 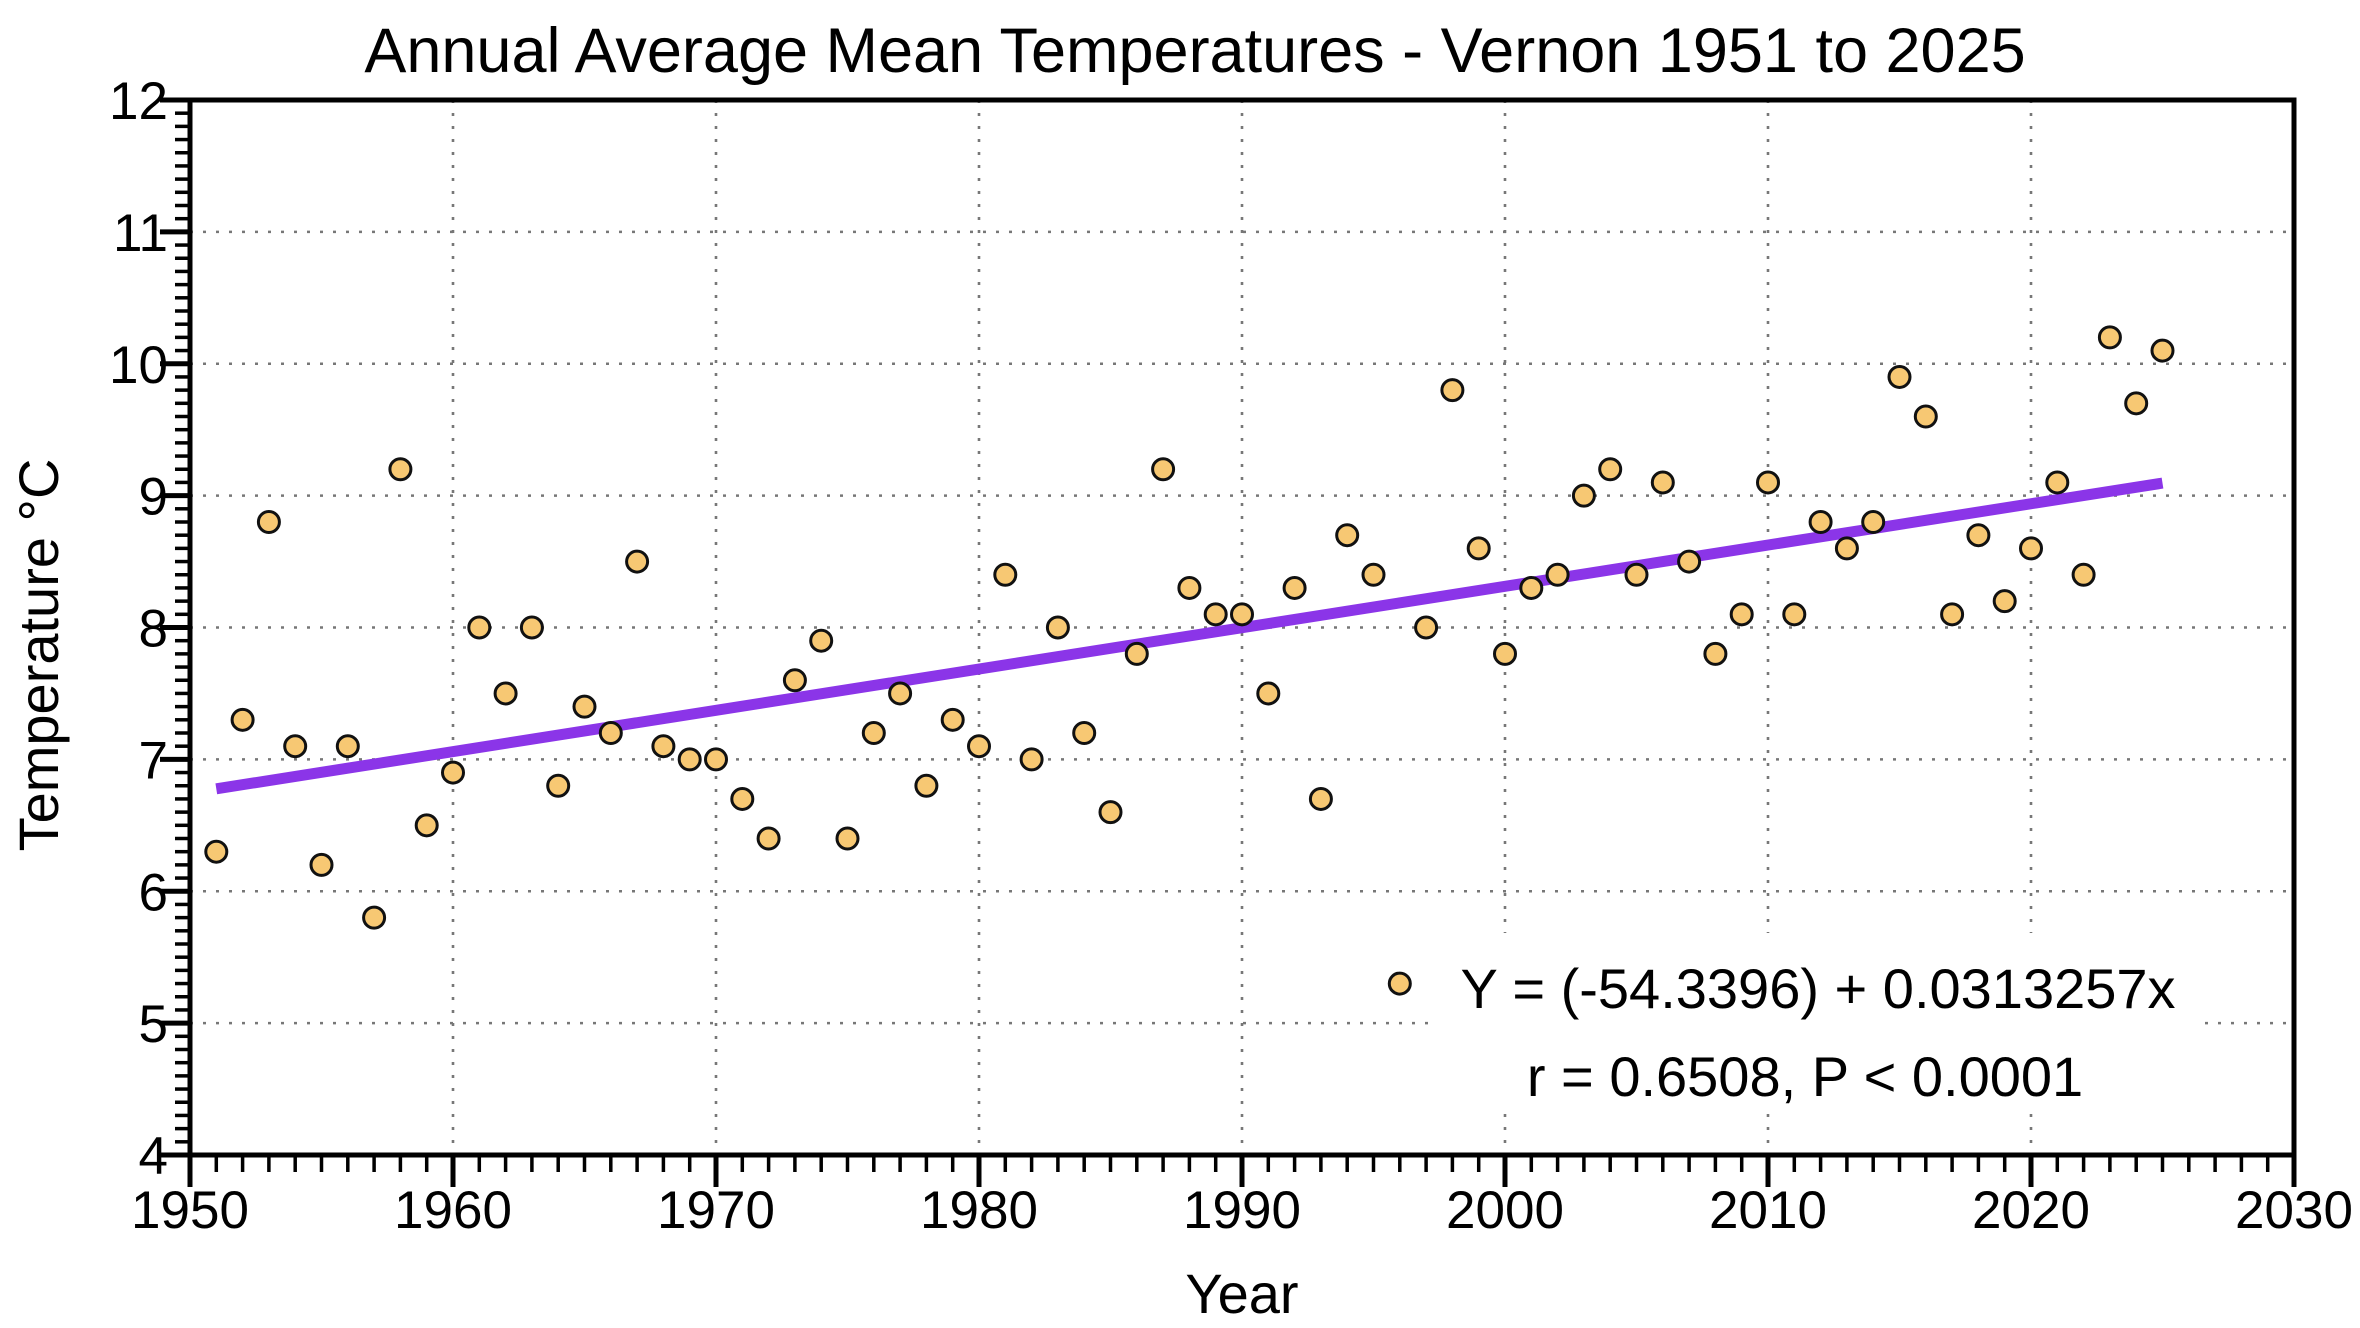 I want to click on data-point-2005, so click(x=1636, y=574).